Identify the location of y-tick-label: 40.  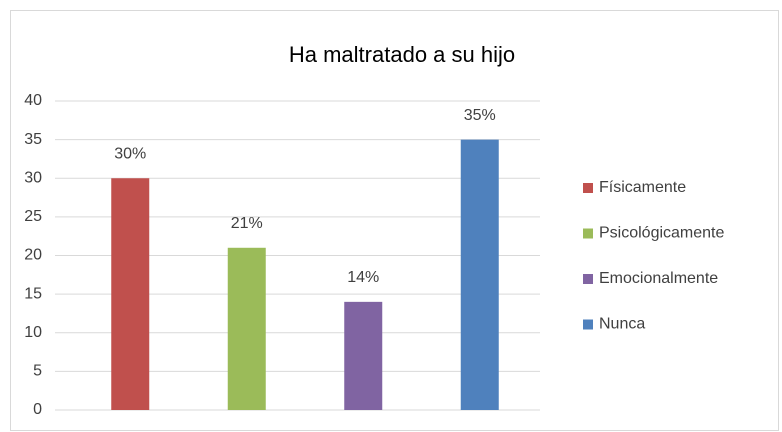
(33, 100).